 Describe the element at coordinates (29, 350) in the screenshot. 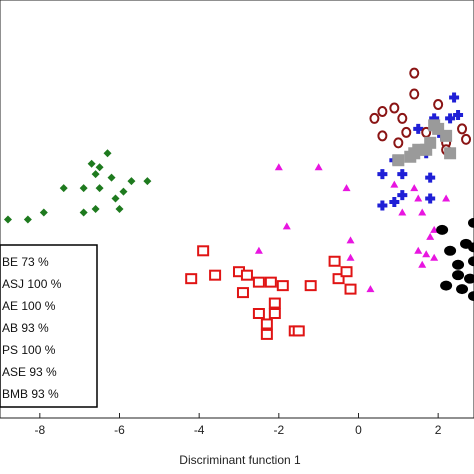

I see `legend-entry: PS 100 %` at that location.